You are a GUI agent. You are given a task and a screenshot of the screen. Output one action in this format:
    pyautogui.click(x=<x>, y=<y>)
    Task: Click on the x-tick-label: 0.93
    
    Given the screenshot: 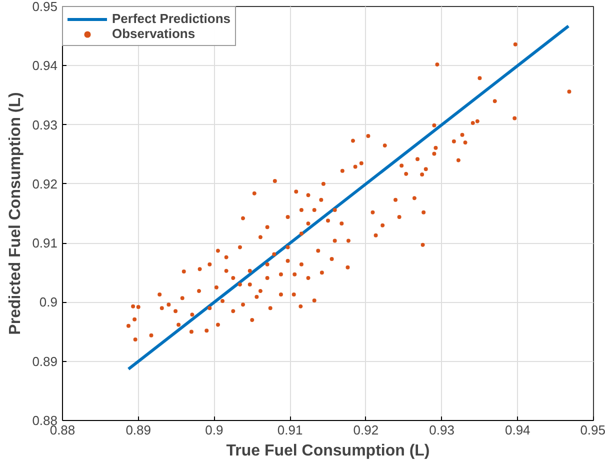 What is the action you would take?
    pyautogui.click(x=441, y=430)
    